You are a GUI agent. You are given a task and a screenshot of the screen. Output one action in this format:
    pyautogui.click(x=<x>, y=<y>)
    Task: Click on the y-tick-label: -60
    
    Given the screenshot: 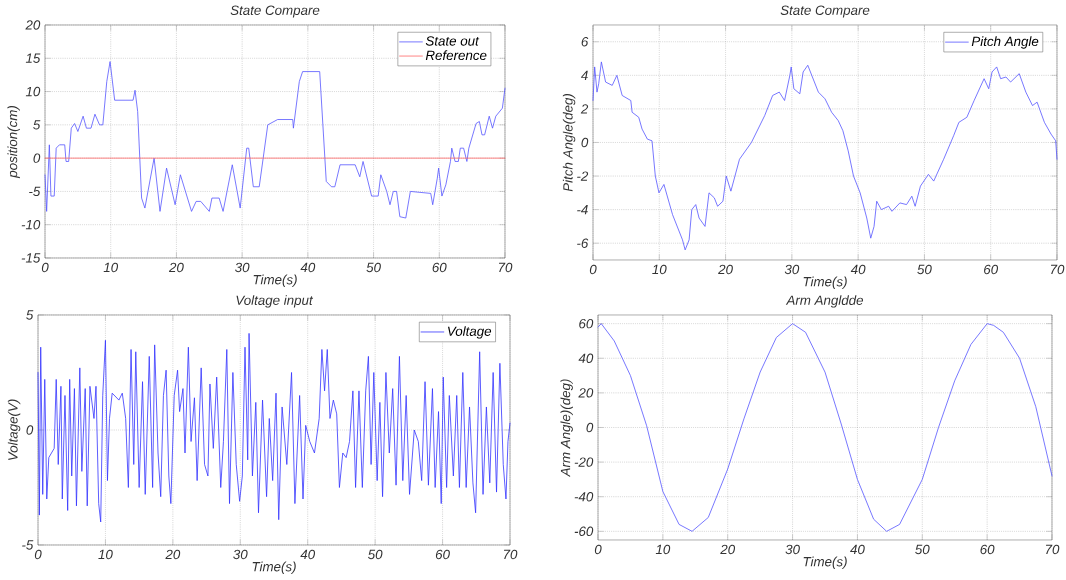 What is the action you would take?
    pyautogui.click(x=584, y=531)
    